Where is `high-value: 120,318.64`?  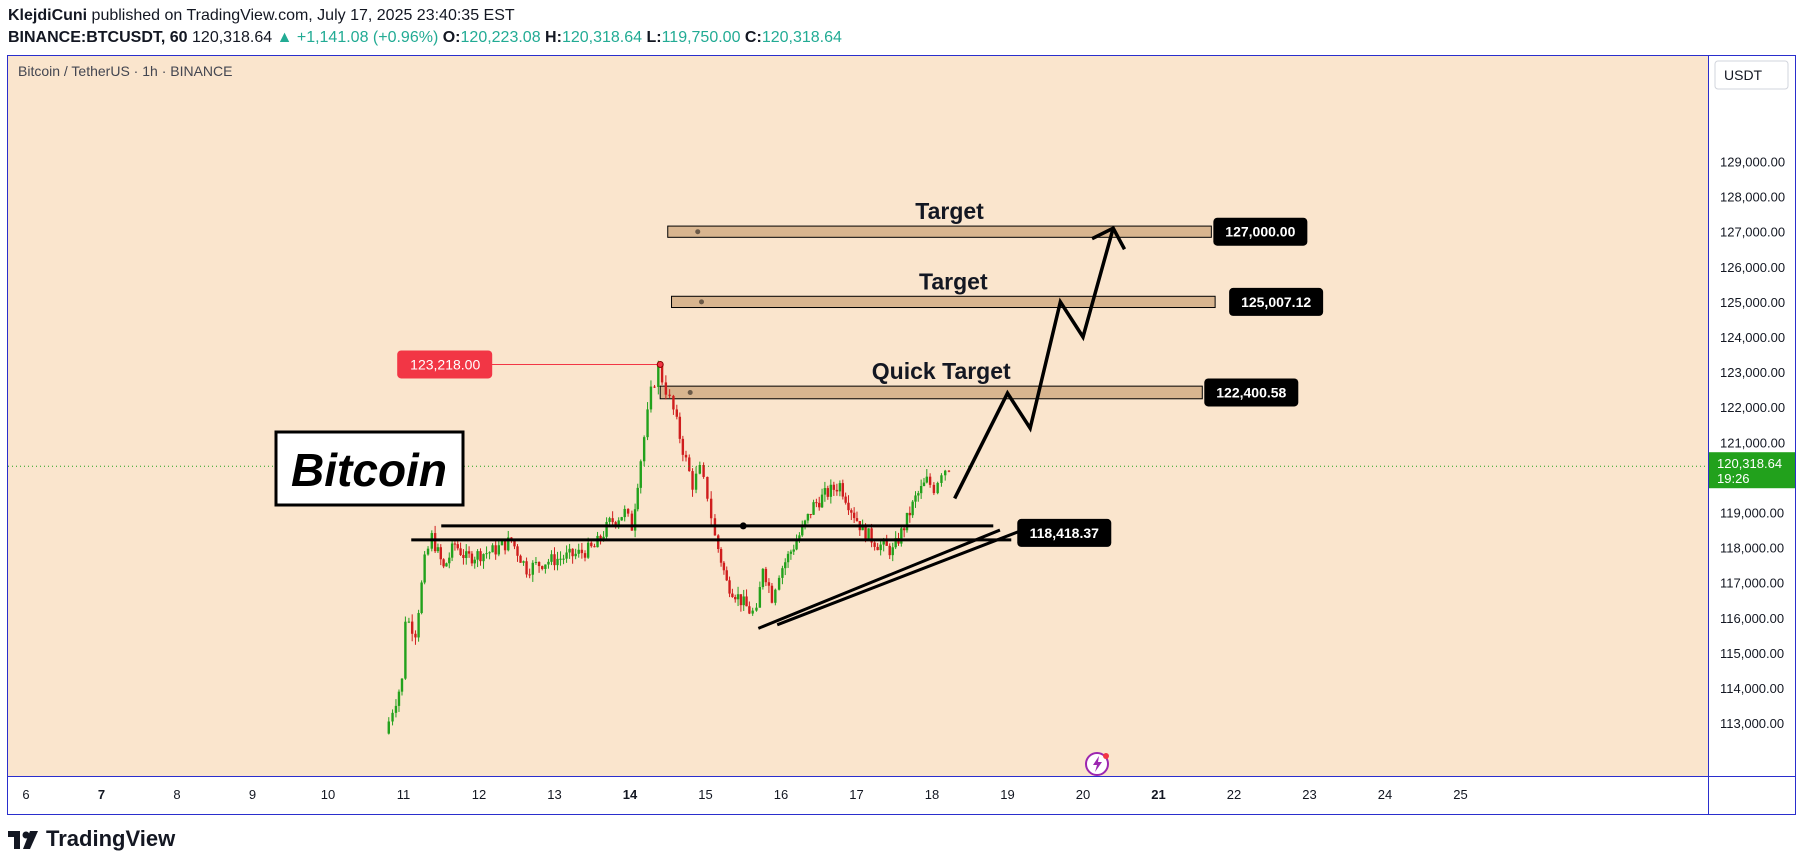
high-value: 120,318.64 is located at coordinates (602, 37).